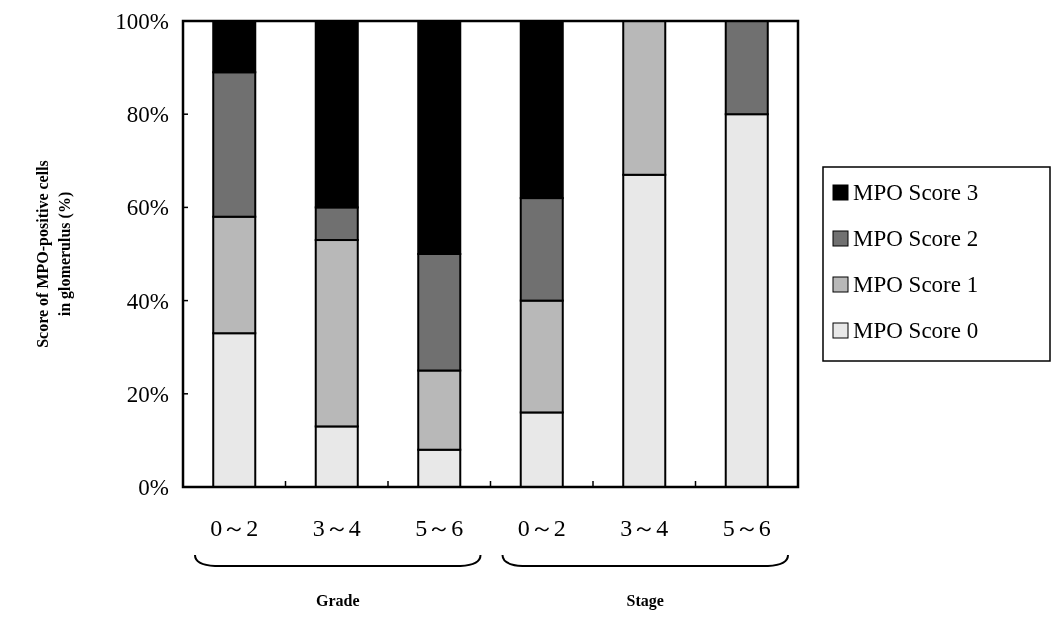 The image size is (1052, 618). Describe the element at coordinates (147, 301) in the screenshot. I see `y-tick-label: 40%` at that location.